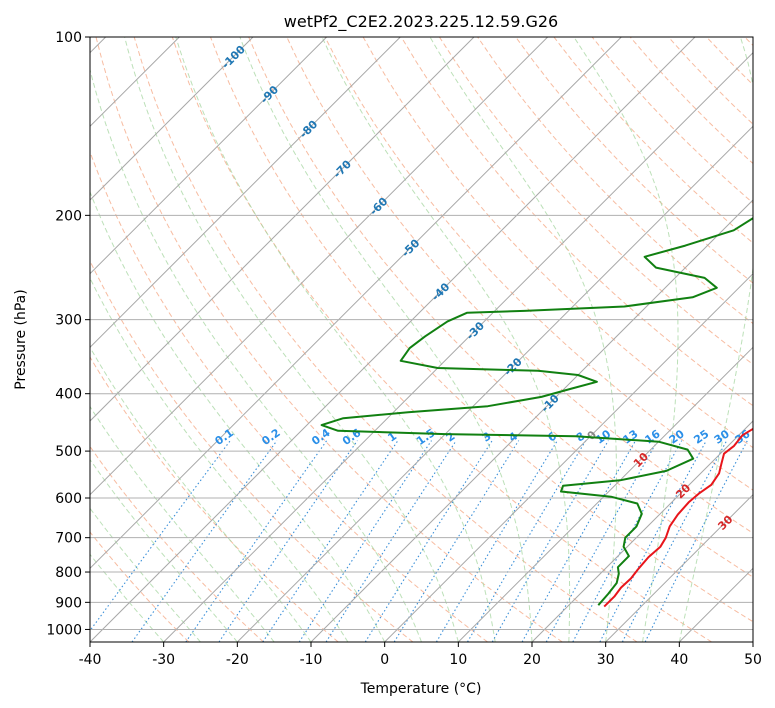 The image size is (775, 708). I want to click on y-axis: 100 200 300 400 500 600 700 800 900 1000, so click(68, 334).